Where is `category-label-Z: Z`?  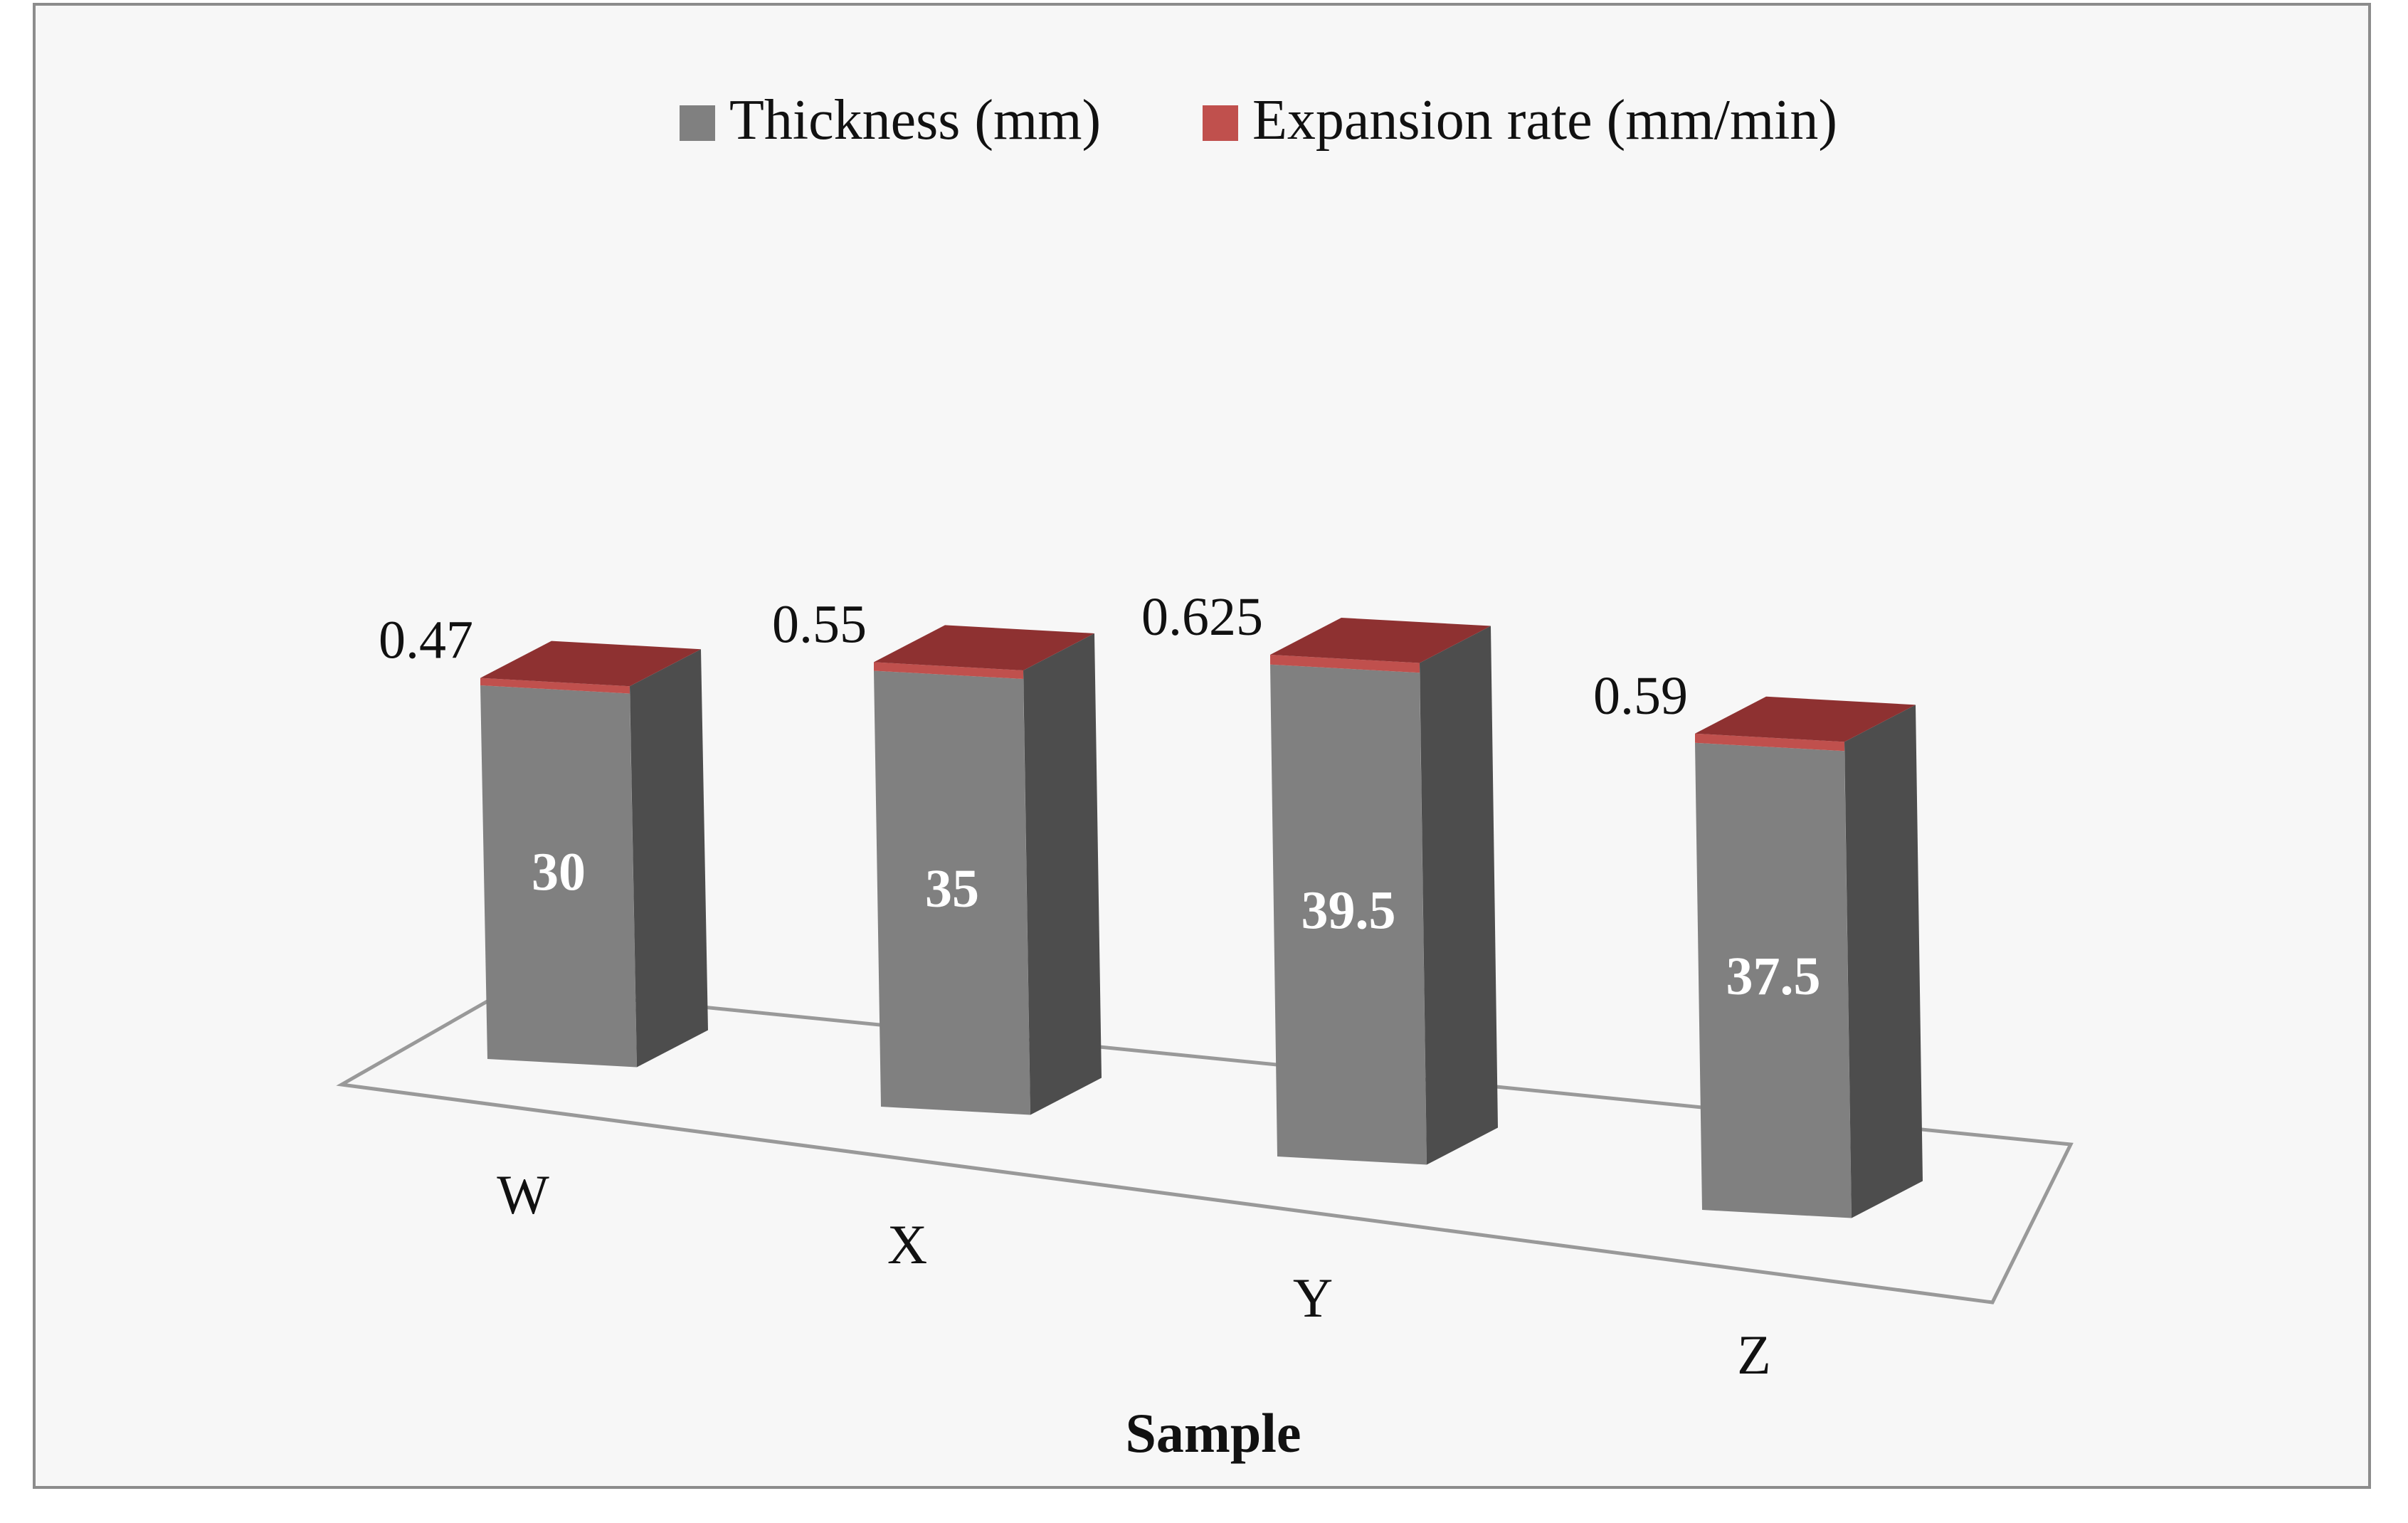 category-label-Z: Z is located at coordinates (1754, 1355).